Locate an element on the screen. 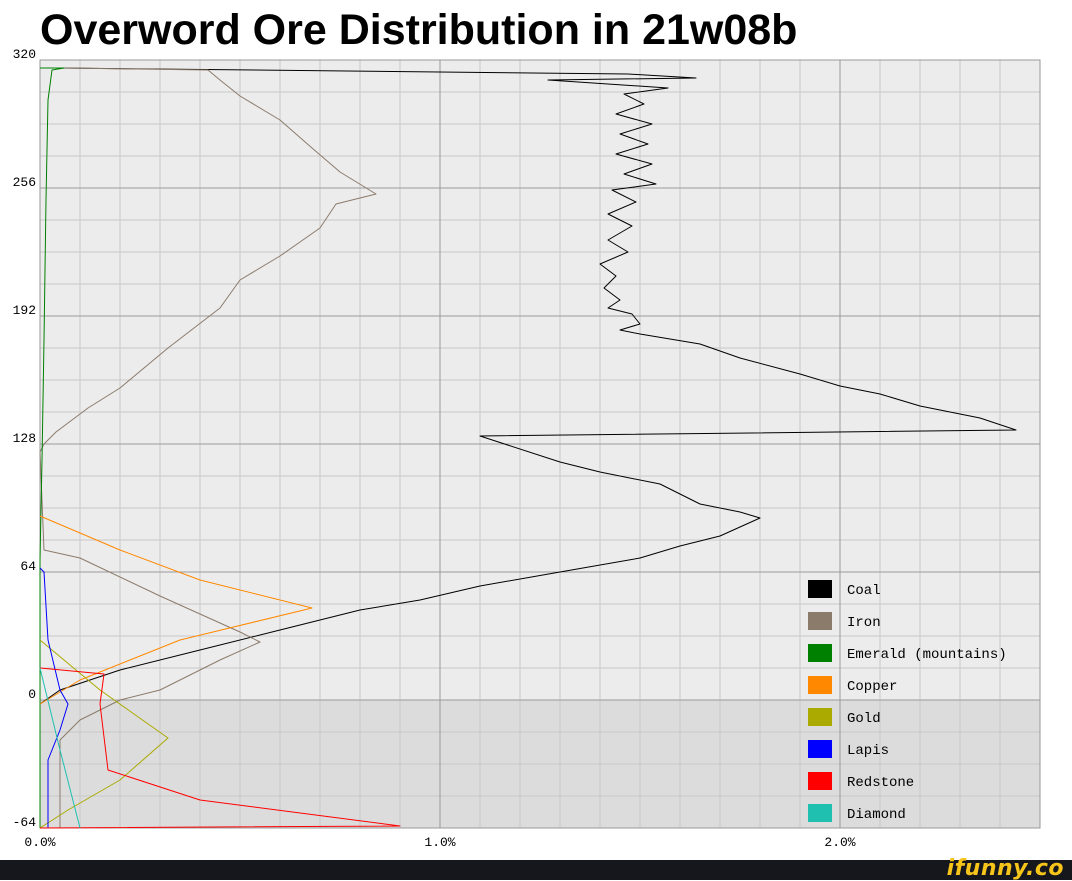 Image resolution: width=1072 pixels, height=881 pixels. y-tick-label: 256 is located at coordinates (24, 182).